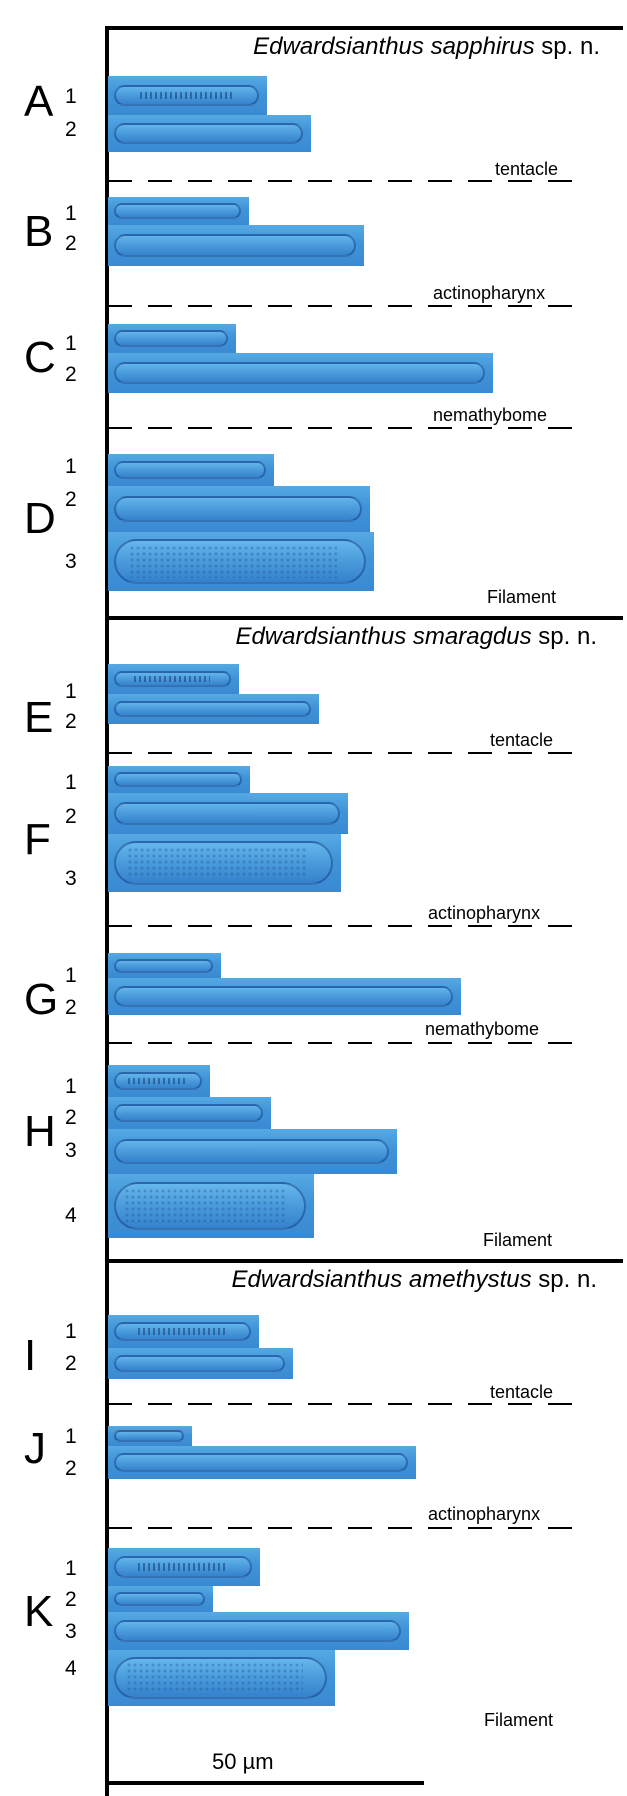  What do you see at coordinates (164, 965) in the screenshot?
I see `cnida-image-g1` at bounding box center [164, 965].